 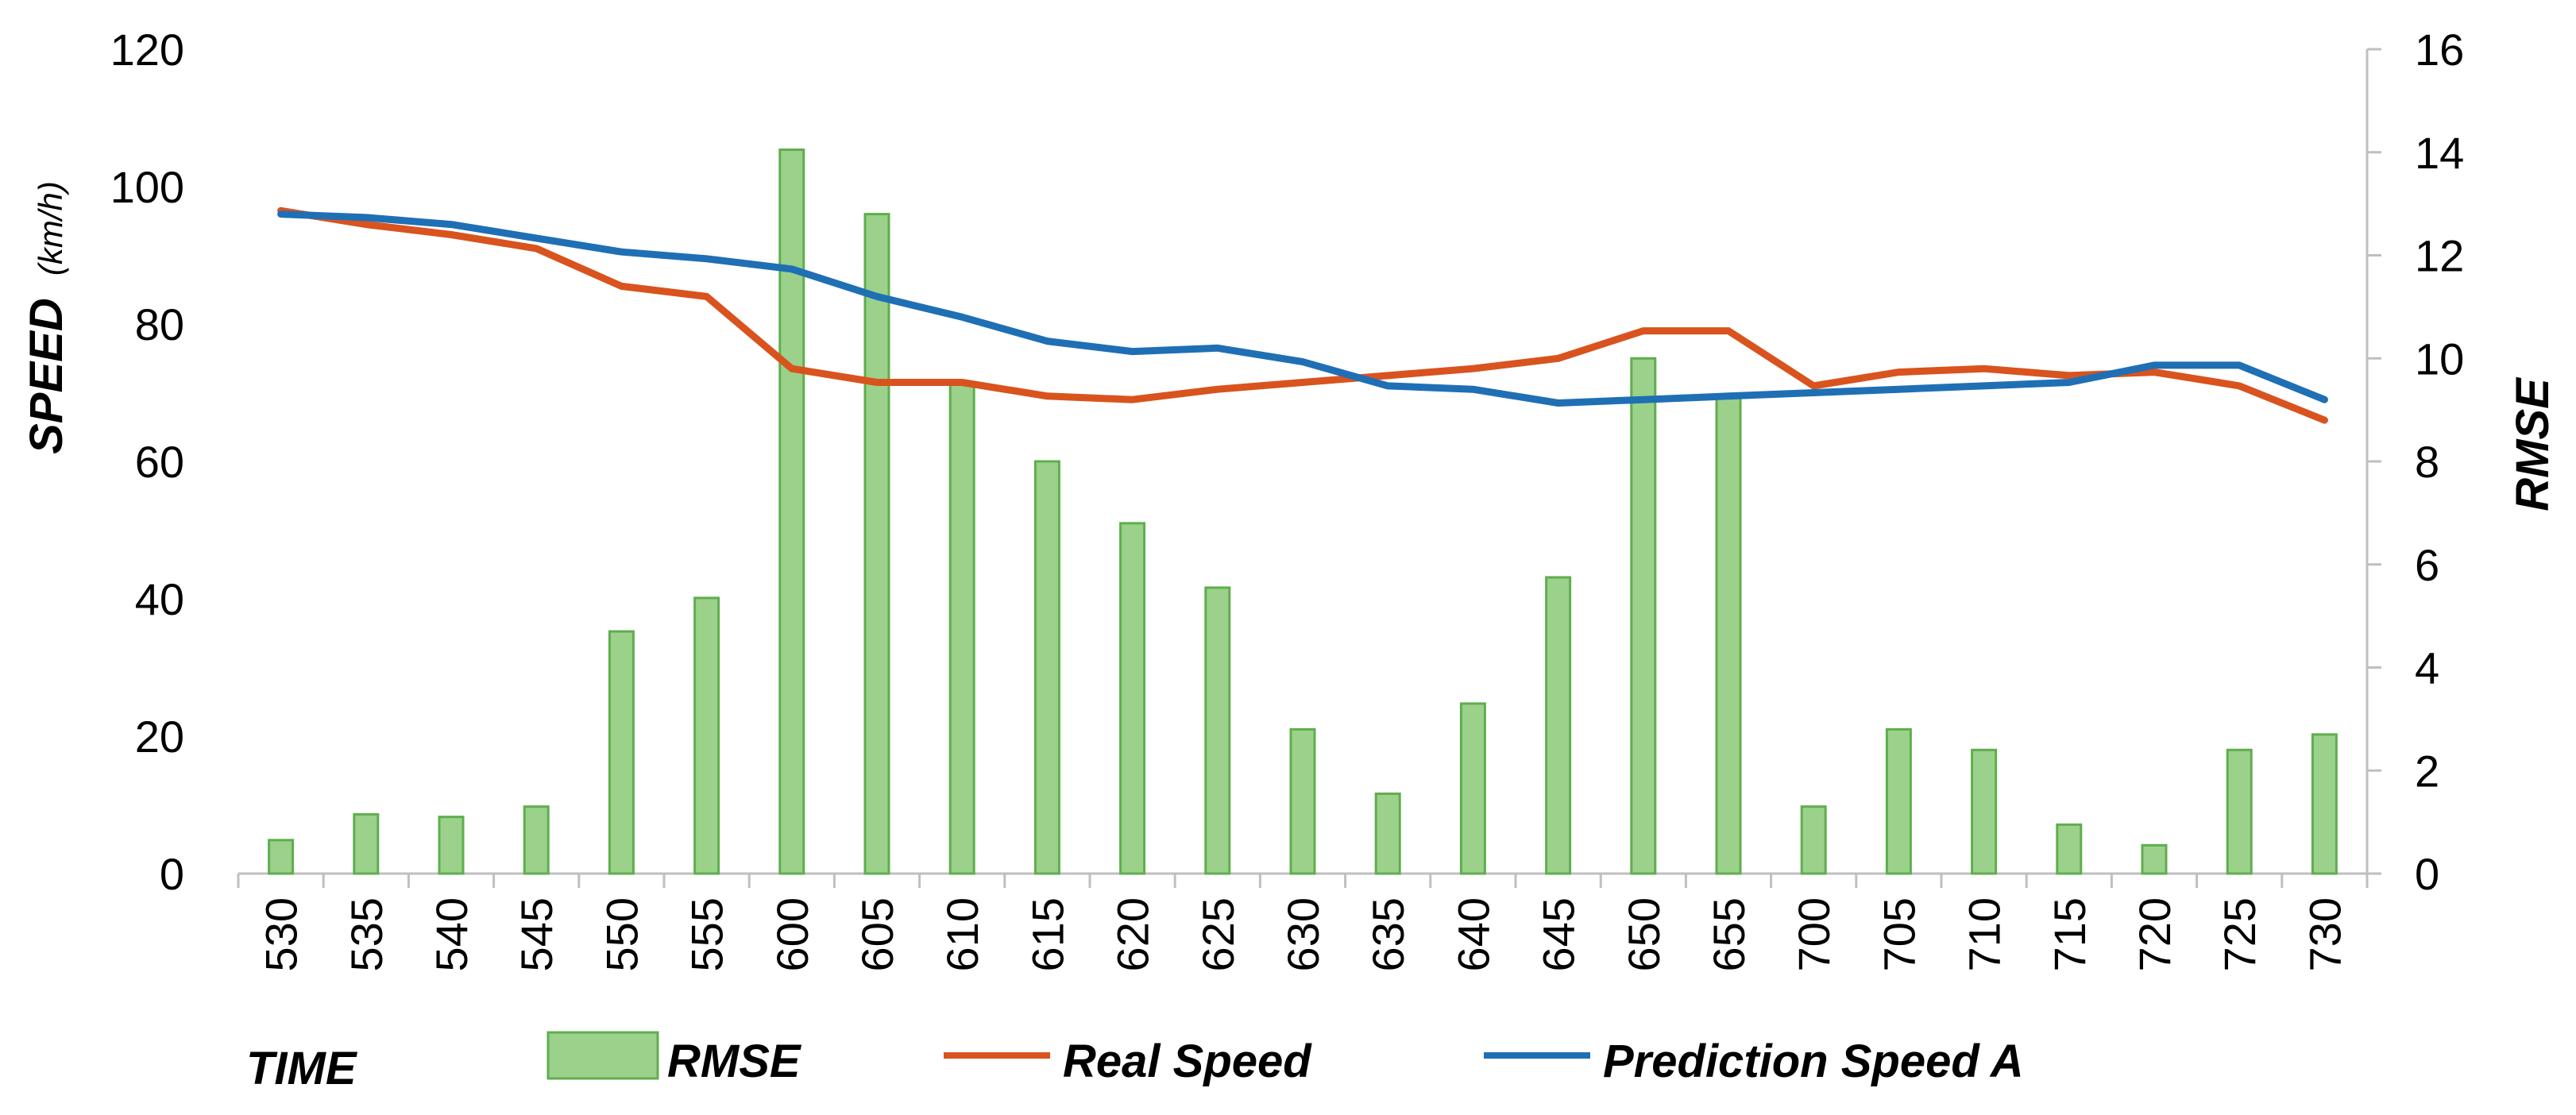 I want to click on x-tick-label: 615, so click(x=1047, y=934).